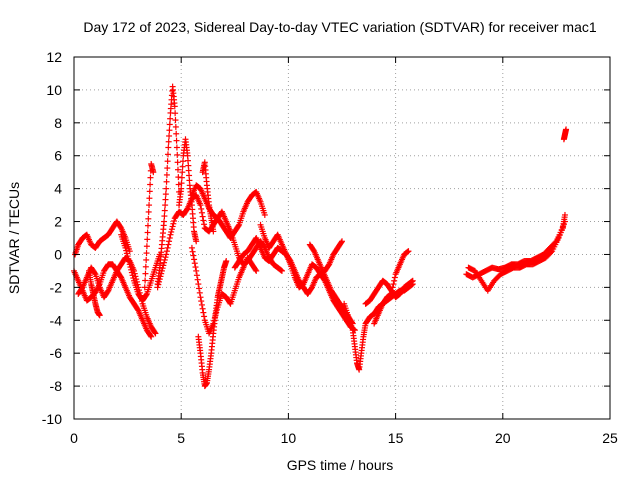 The height and width of the screenshot is (480, 640). What do you see at coordinates (14, 238) in the screenshot?
I see `y-axis-label: SDTVAR / TECUs` at bounding box center [14, 238].